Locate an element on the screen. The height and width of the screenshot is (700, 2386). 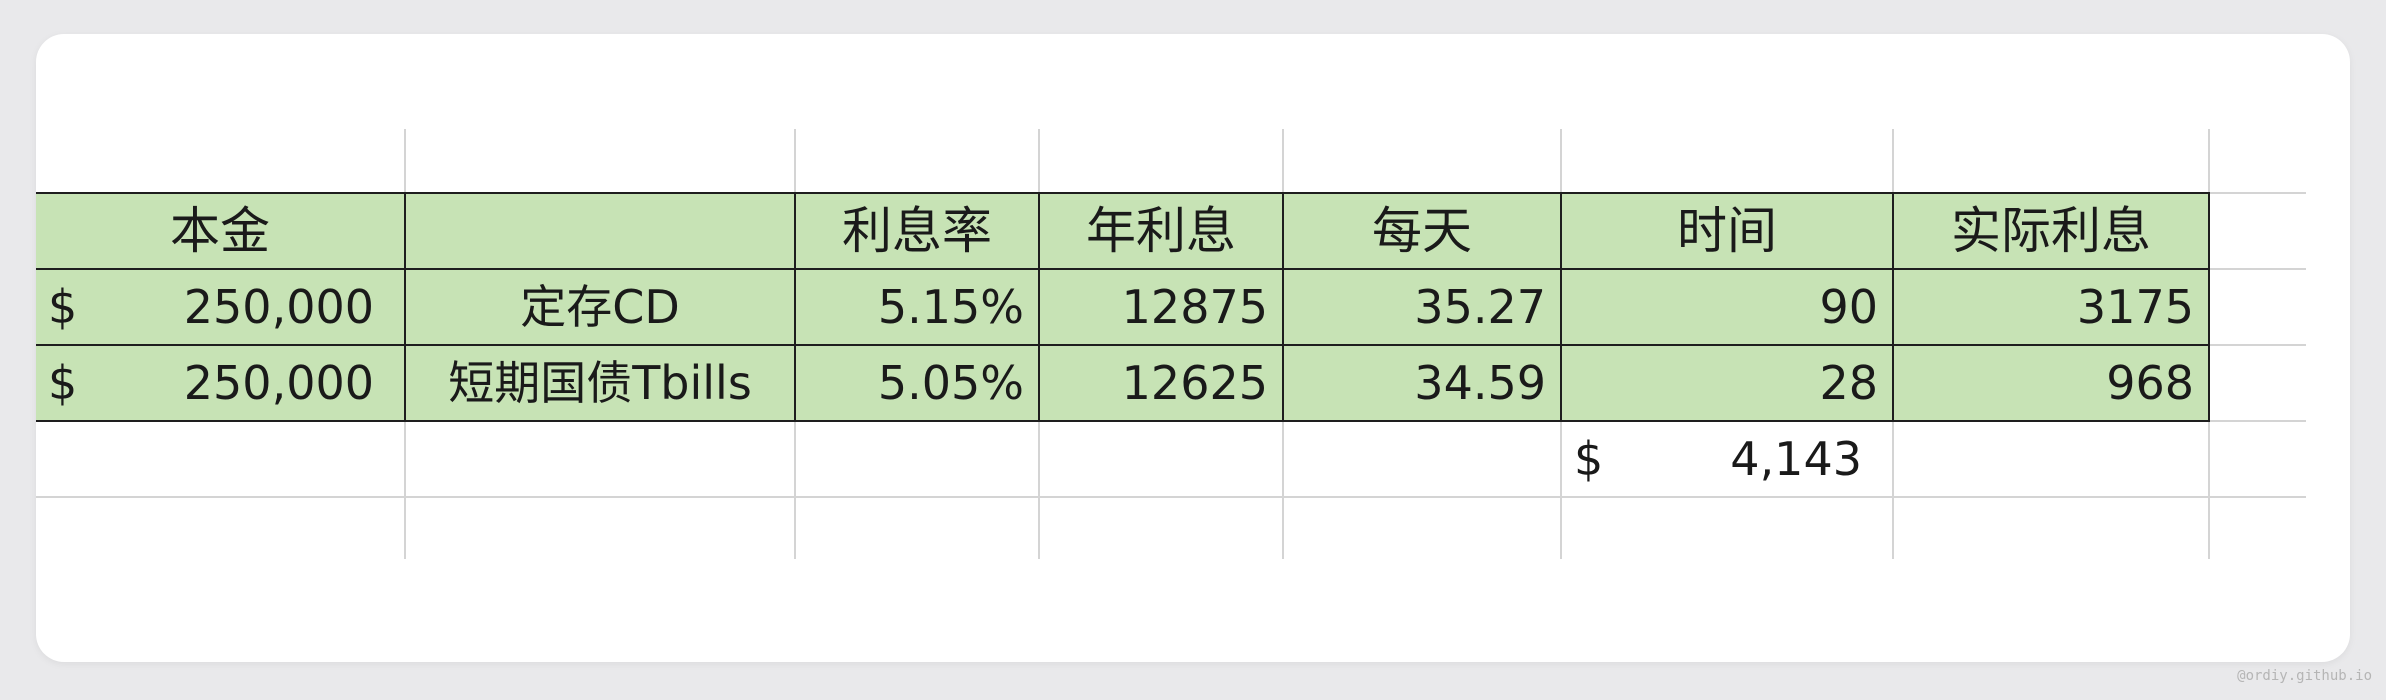
header-daily: 每天 is located at coordinates (1422, 231).